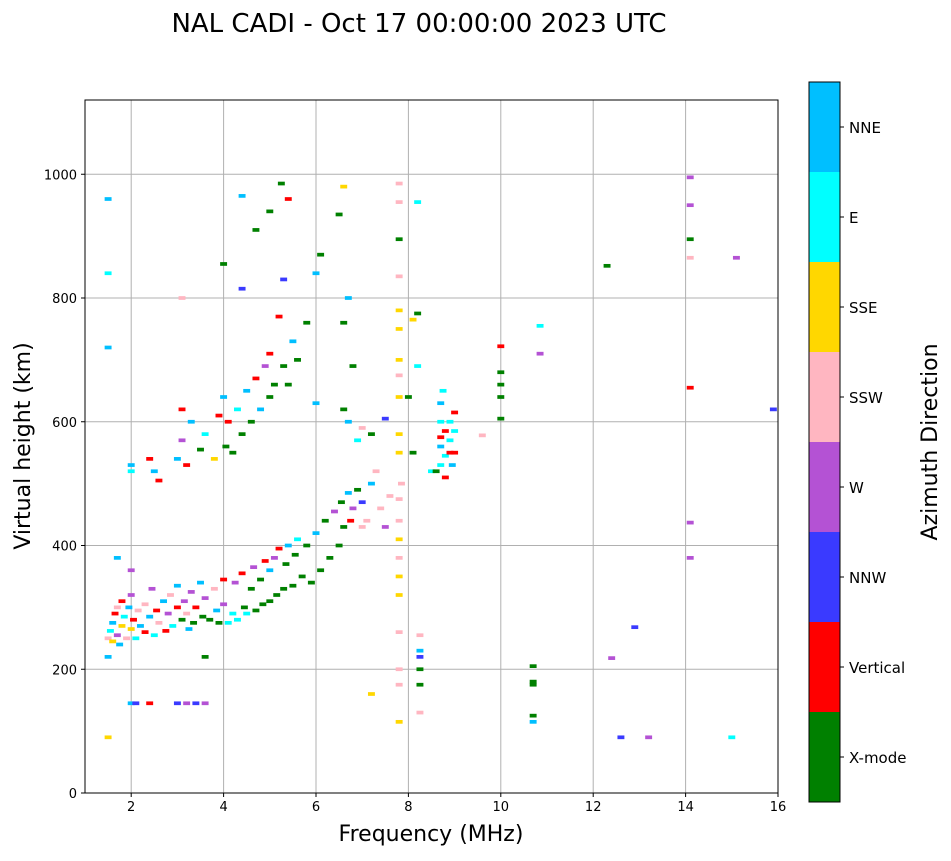  Describe the element at coordinates (131, 807) in the screenshot. I see `x-tick-label: 2` at that location.